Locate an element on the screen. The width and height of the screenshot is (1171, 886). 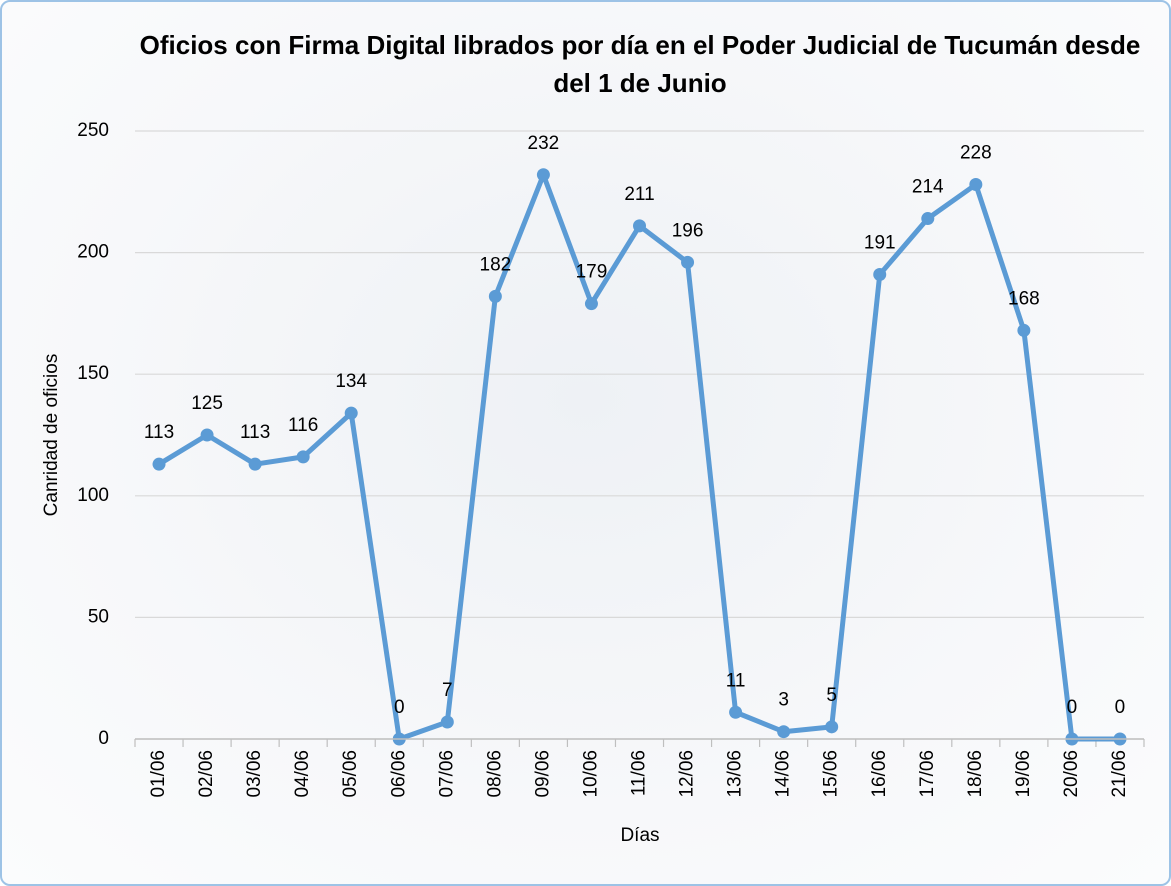
x-tick-label: 09/06 is located at coordinates (542, 774).